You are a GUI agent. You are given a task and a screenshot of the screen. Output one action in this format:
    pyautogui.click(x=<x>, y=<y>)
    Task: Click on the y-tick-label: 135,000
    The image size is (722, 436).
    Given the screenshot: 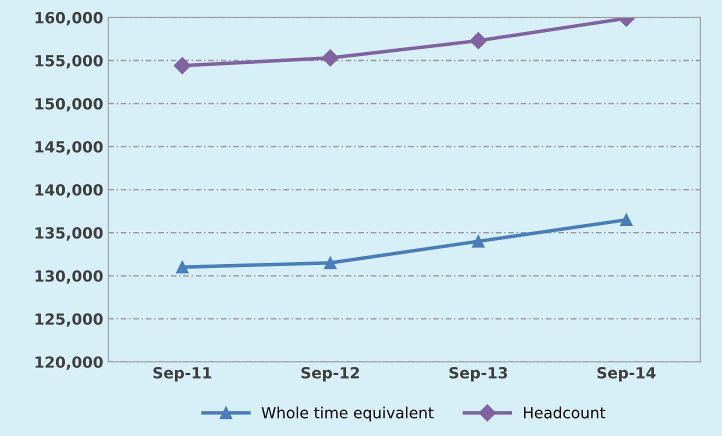 What is the action you would take?
    pyautogui.click(x=69, y=234)
    